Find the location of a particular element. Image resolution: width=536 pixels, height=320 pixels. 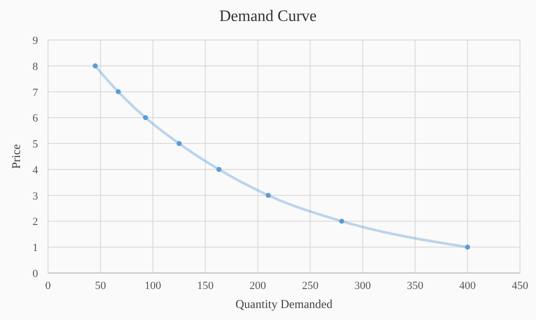

x-axis-title: Quantity Demanded is located at coordinates (284, 304).